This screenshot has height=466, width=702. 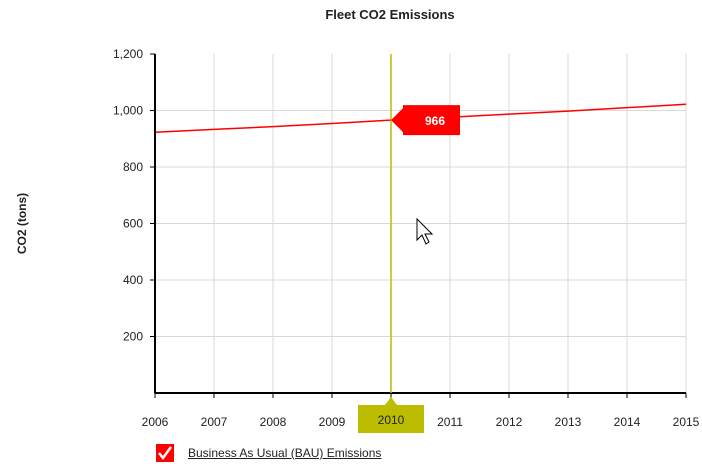 I want to click on x-crosshair-label: 2010, so click(x=391, y=420).